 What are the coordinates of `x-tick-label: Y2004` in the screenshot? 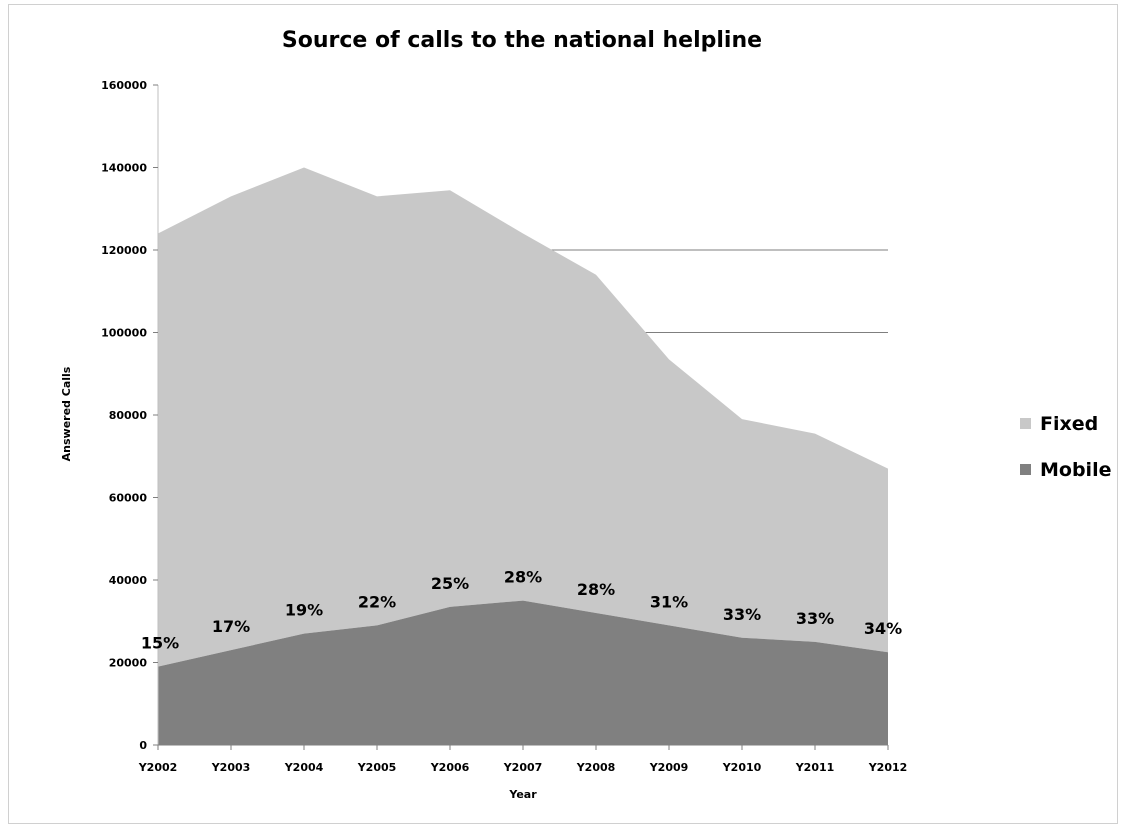 It's located at (304, 767).